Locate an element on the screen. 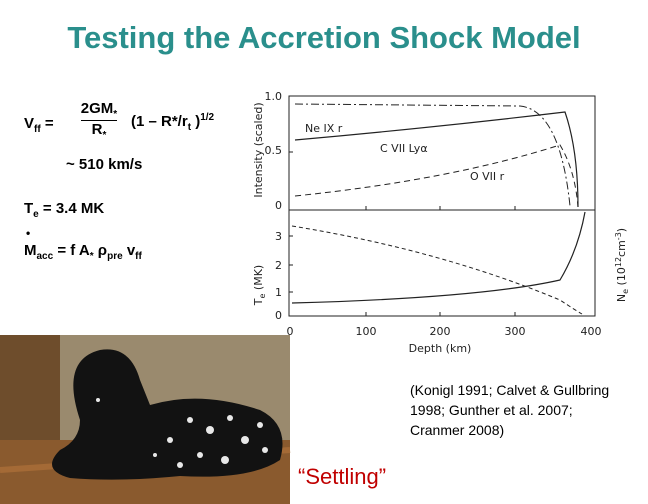  rho: ρ is located at coordinates (100, 250).